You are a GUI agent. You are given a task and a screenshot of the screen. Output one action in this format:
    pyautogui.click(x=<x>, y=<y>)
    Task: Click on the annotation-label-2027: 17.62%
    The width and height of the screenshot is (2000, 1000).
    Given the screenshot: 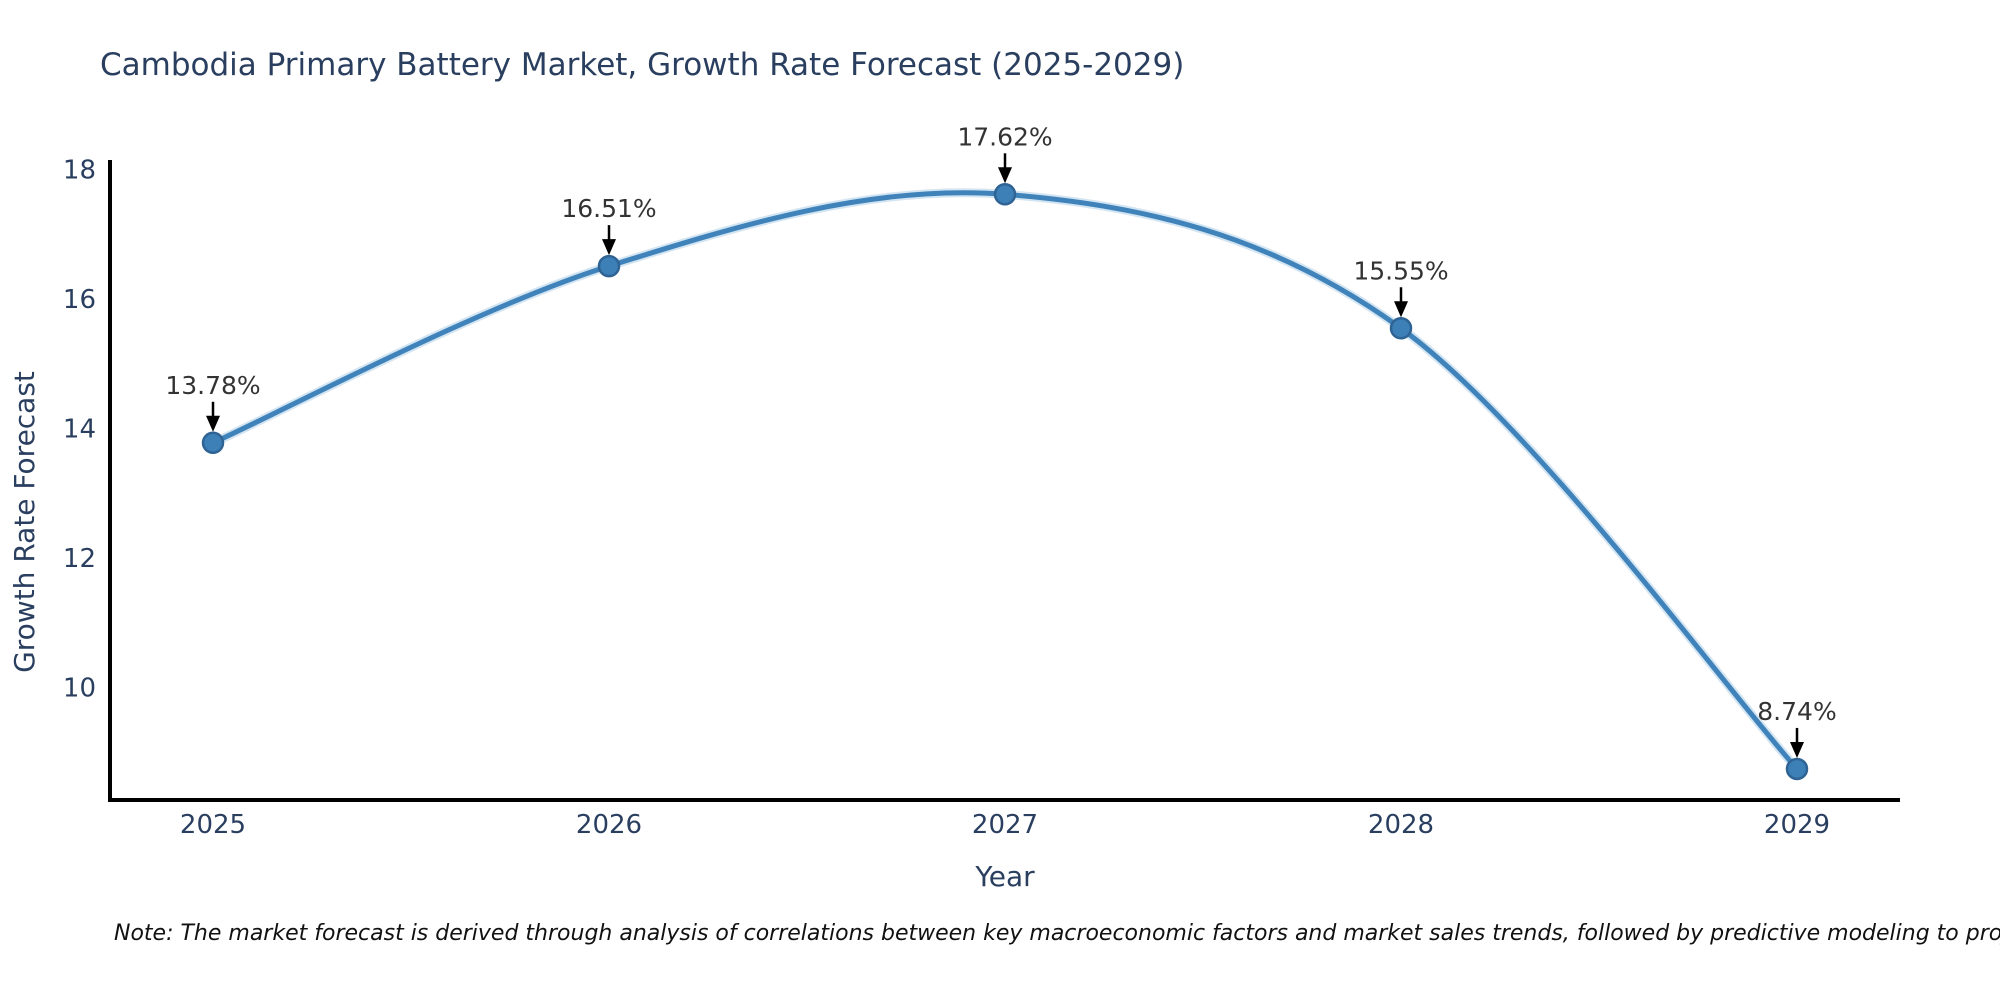 What is the action you would take?
    pyautogui.click(x=1004, y=136)
    